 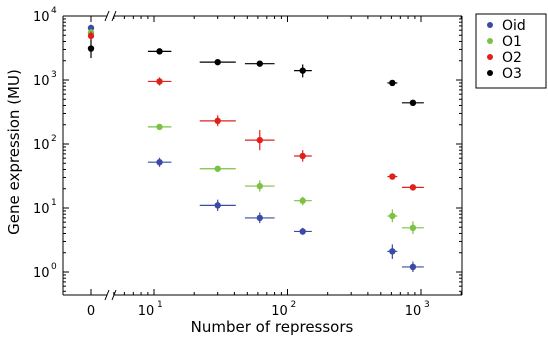 I want to click on legend-label-oid: Oid, so click(x=514, y=26).